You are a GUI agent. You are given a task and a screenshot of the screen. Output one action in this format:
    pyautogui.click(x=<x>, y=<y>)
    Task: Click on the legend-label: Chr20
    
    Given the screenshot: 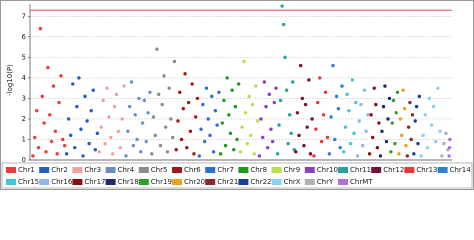 What is the action you would take?
    pyautogui.click(x=194, y=182)
    